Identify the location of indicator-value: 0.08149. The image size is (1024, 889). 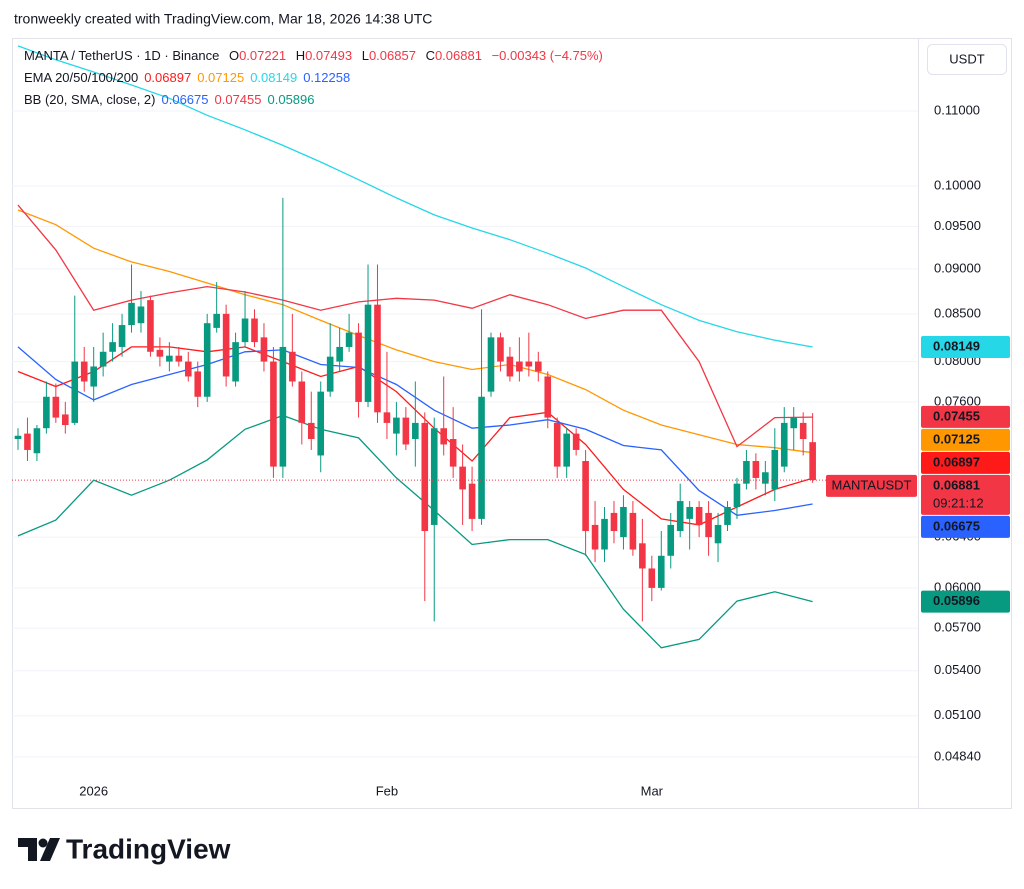
(273, 77).